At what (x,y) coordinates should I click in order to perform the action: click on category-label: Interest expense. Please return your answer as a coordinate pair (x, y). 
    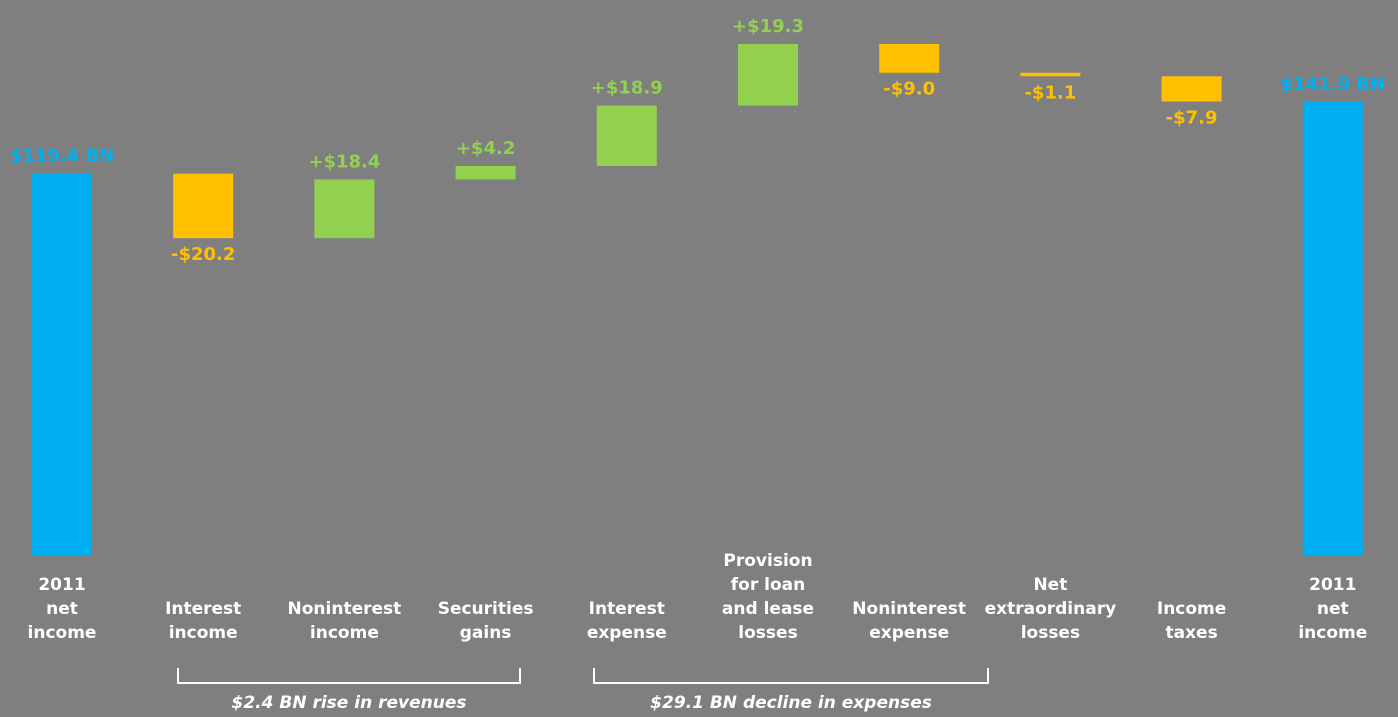
    Looking at the image, I should click on (626, 621).